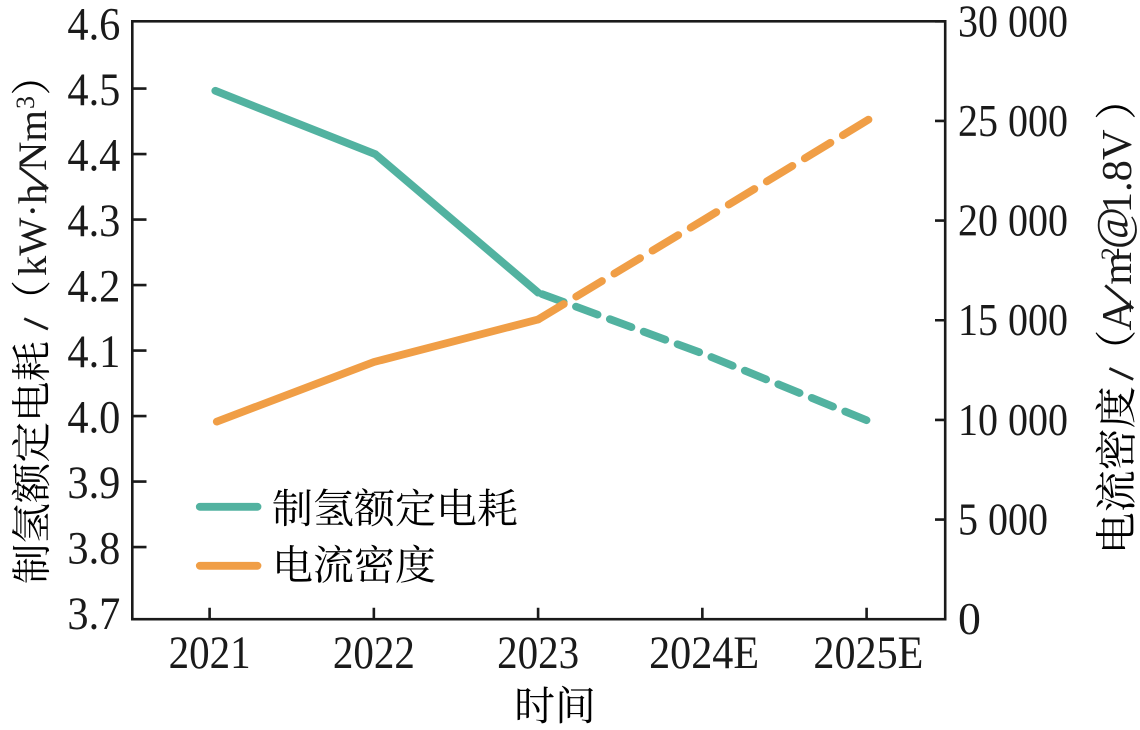  What do you see at coordinates (374, 653) in the screenshot?
I see `svg-text: 2022` at bounding box center [374, 653].